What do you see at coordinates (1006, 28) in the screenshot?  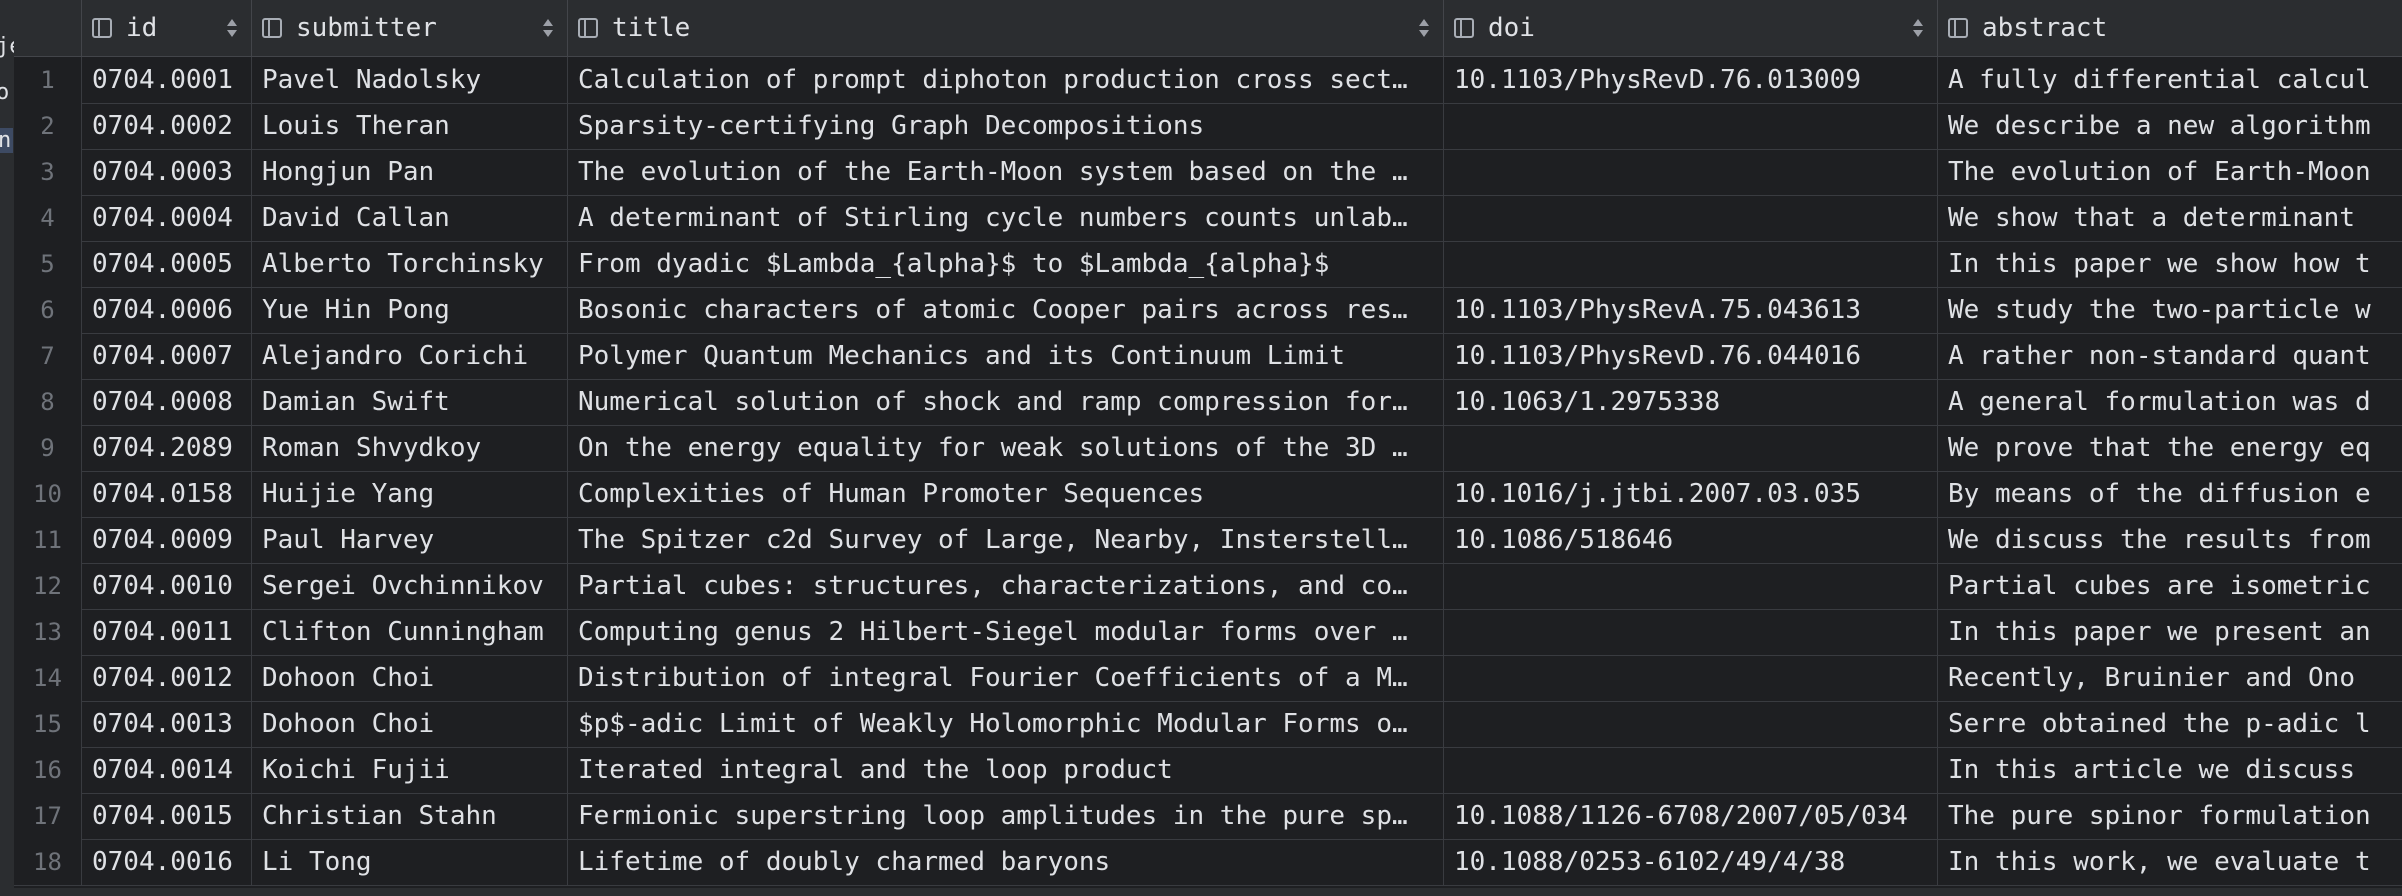 I see `column-header-title: title` at bounding box center [1006, 28].